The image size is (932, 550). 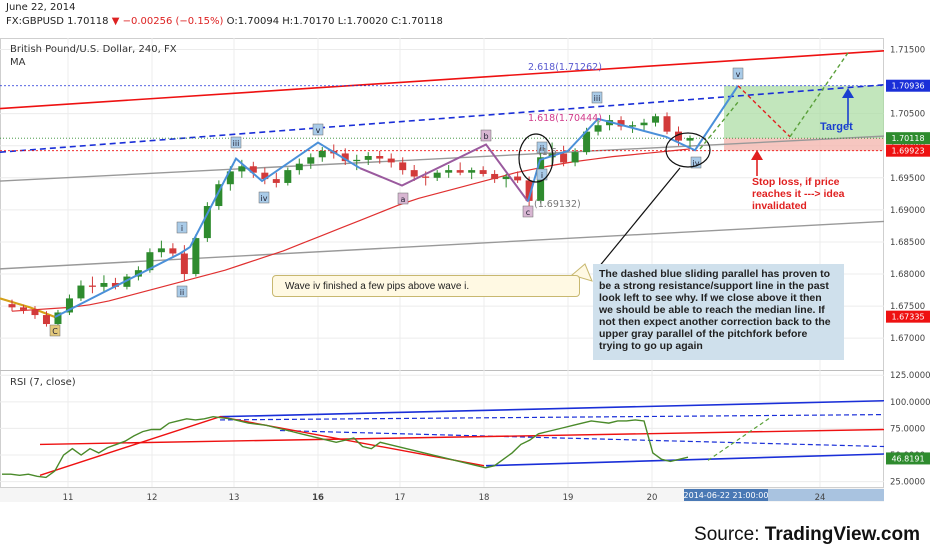 What do you see at coordinates (726, 495) in the screenshot?
I see `date-tag: 2014-06-22 21:00:00` at bounding box center [726, 495].